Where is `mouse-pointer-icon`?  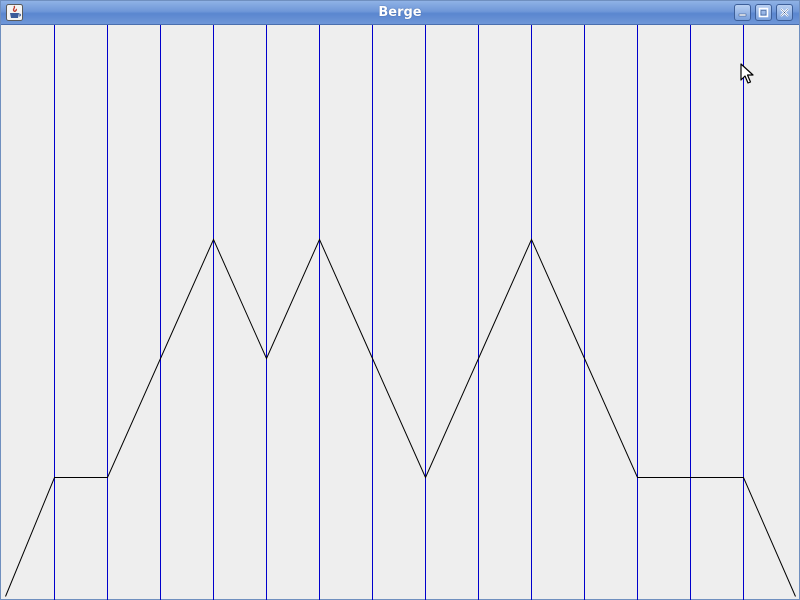 mouse-pointer-icon is located at coordinates (747, 73).